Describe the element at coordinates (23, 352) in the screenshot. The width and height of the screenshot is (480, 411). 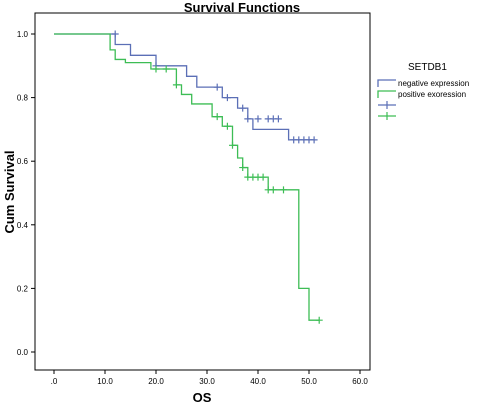
I see `y-tick-label: 0.0` at that location.